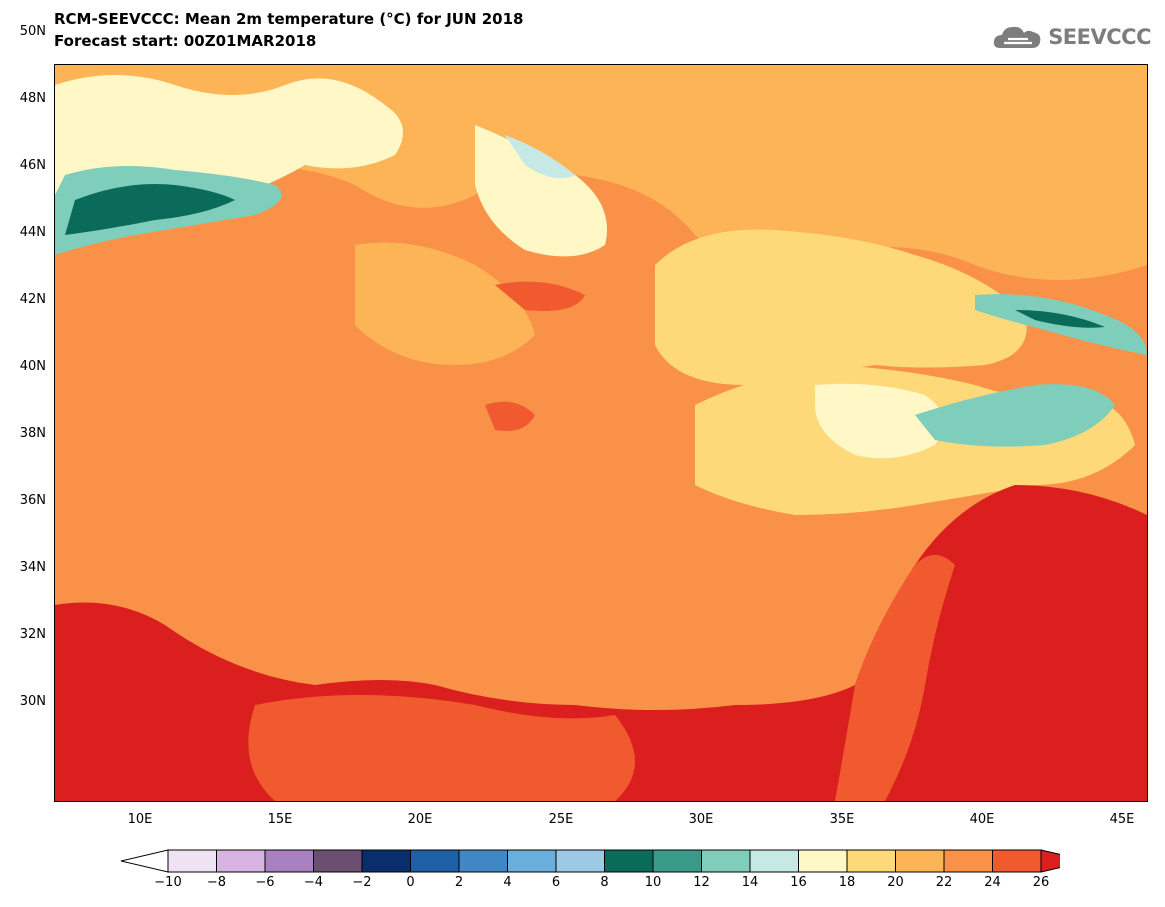 This screenshot has height=907, width=1165. What do you see at coordinates (842, 819) in the screenshot?
I see `lon-tick-label: 35E` at bounding box center [842, 819].